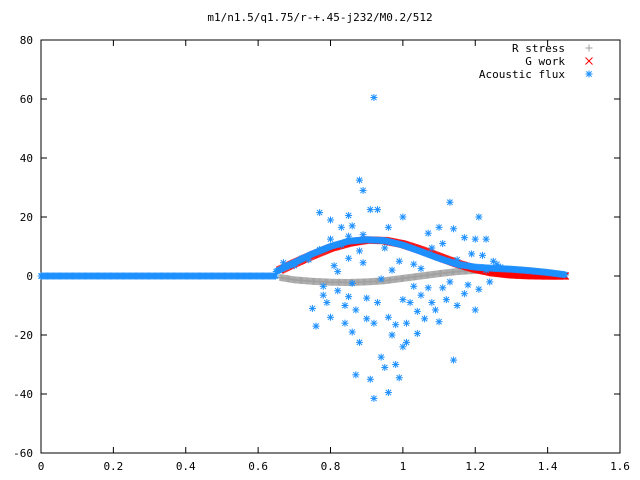  Describe the element at coordinates (26, 99) in the screenshot. I see `y-tick-label: 60` at that location.